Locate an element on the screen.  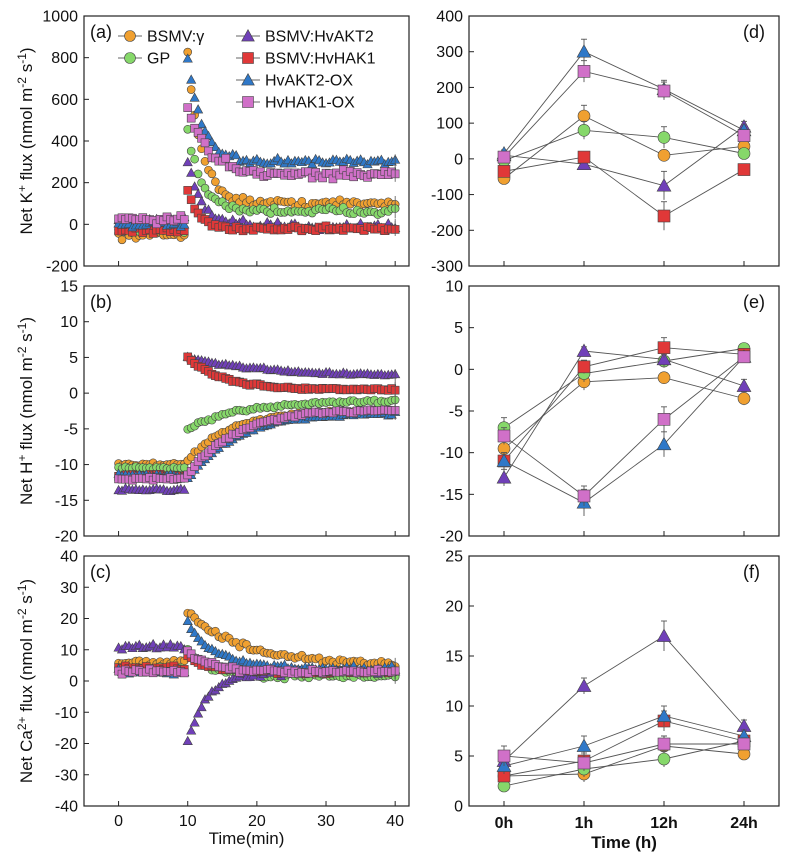
y-tick-label: -200 is located at coordinates (447, 231).